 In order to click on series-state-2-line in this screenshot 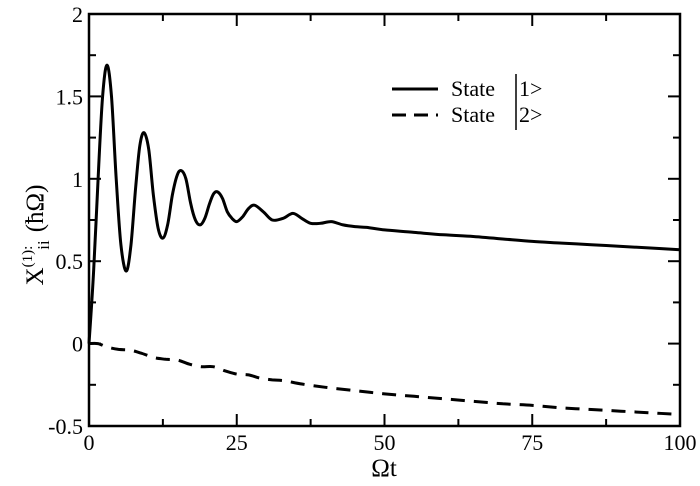, I will do `click(384, 378)`.